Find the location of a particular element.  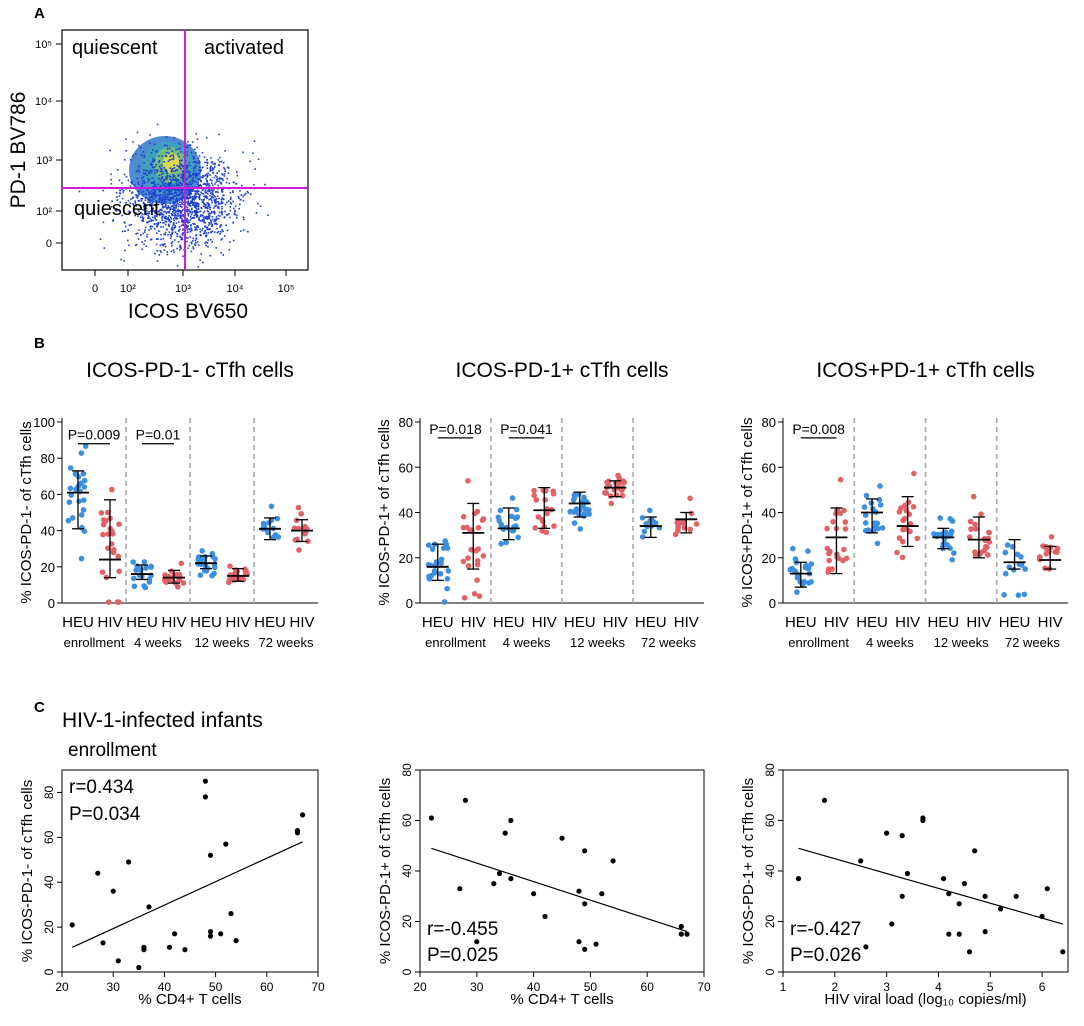

x-tick-label: 6 is located at coordinates (1042, 987).